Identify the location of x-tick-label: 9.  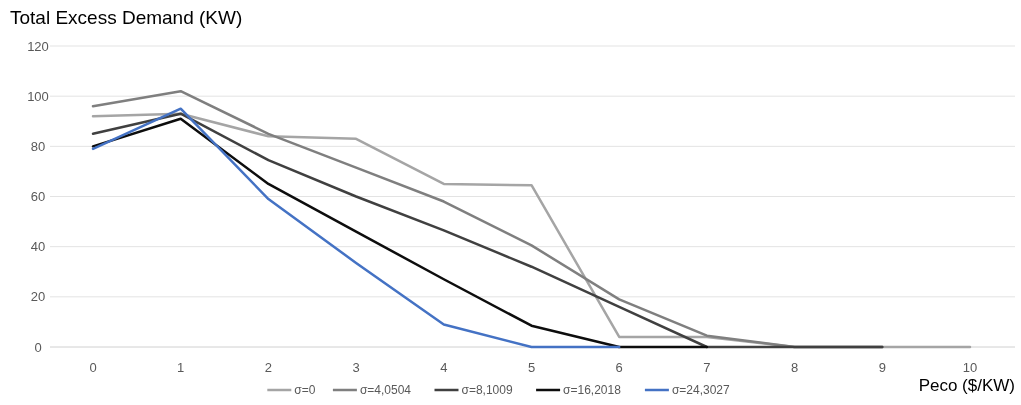
(882, 367).